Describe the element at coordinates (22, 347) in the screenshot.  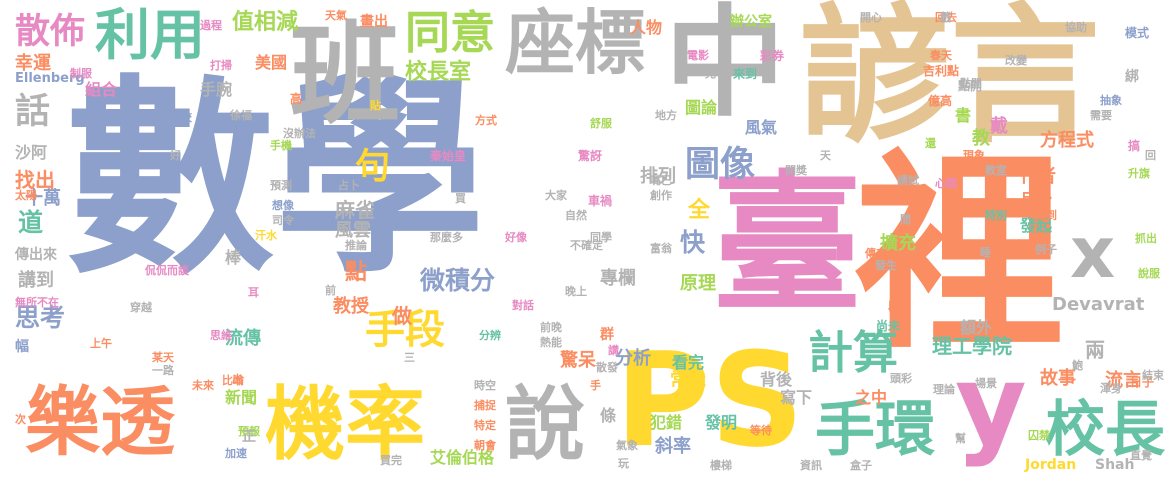
I see `word: 幅` at that location.